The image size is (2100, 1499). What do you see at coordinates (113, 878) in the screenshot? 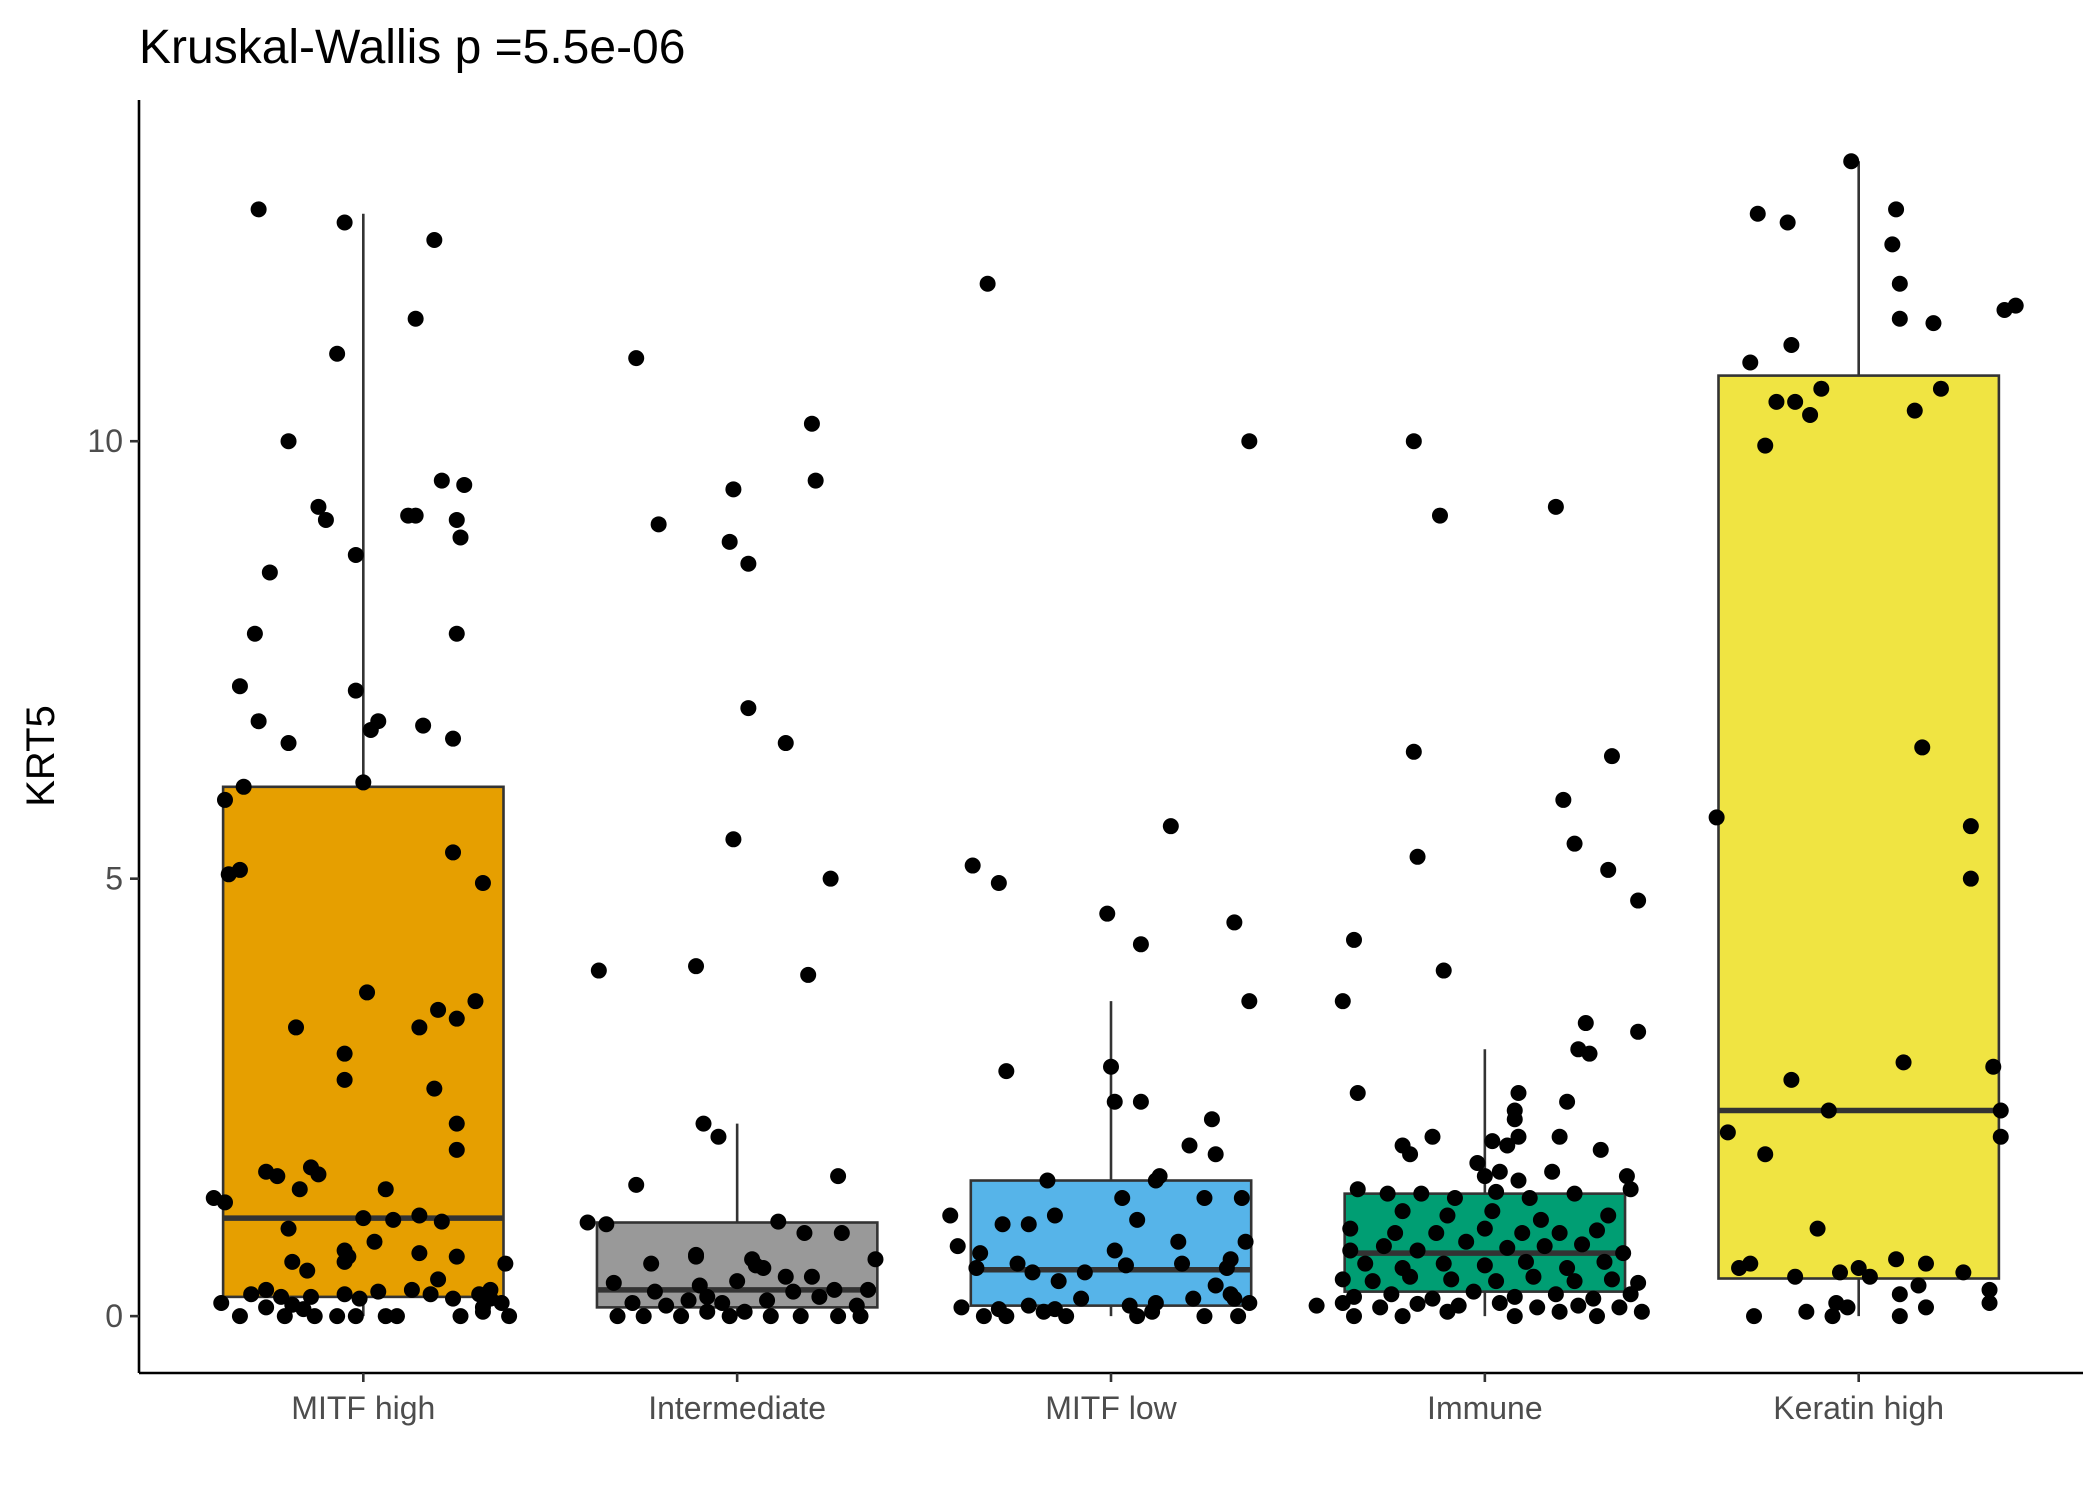
I see `y-ticks: 0 5 10` at bounding box center [113, 878].